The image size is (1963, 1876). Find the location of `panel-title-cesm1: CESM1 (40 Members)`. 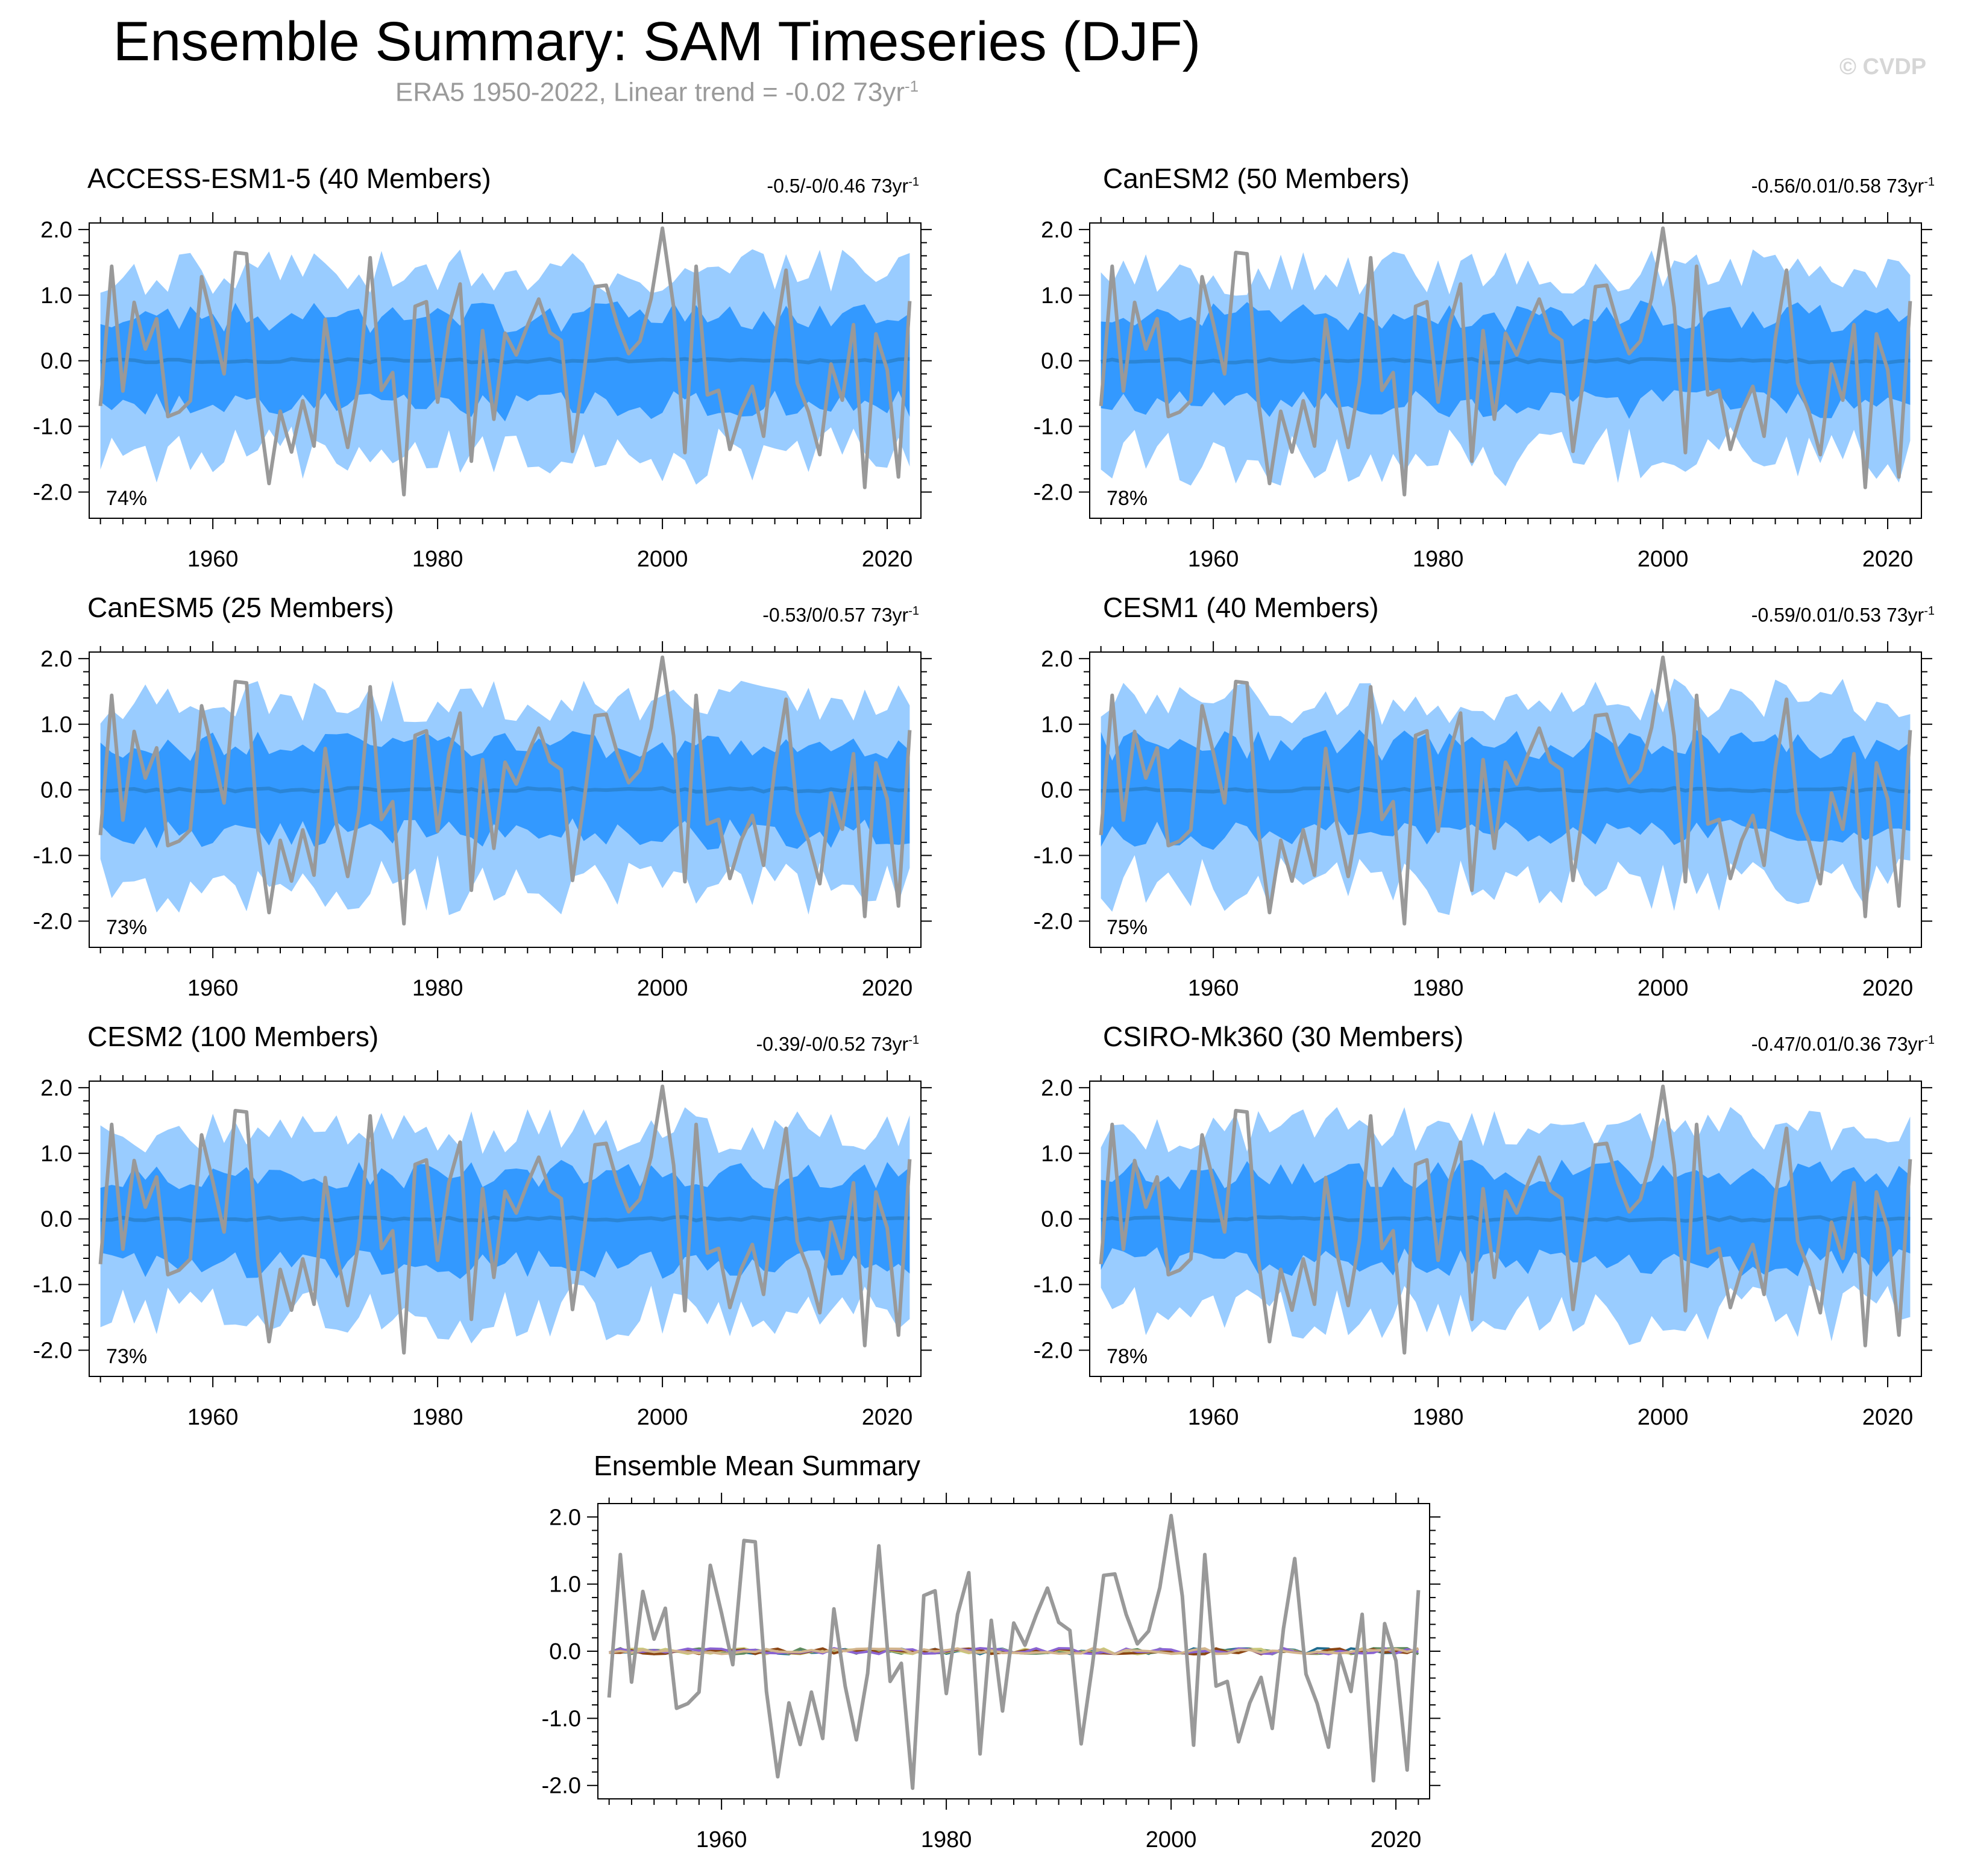

panel-title-cesm1: CESM1 (40 Members) is located at coordinates (1241, 607).